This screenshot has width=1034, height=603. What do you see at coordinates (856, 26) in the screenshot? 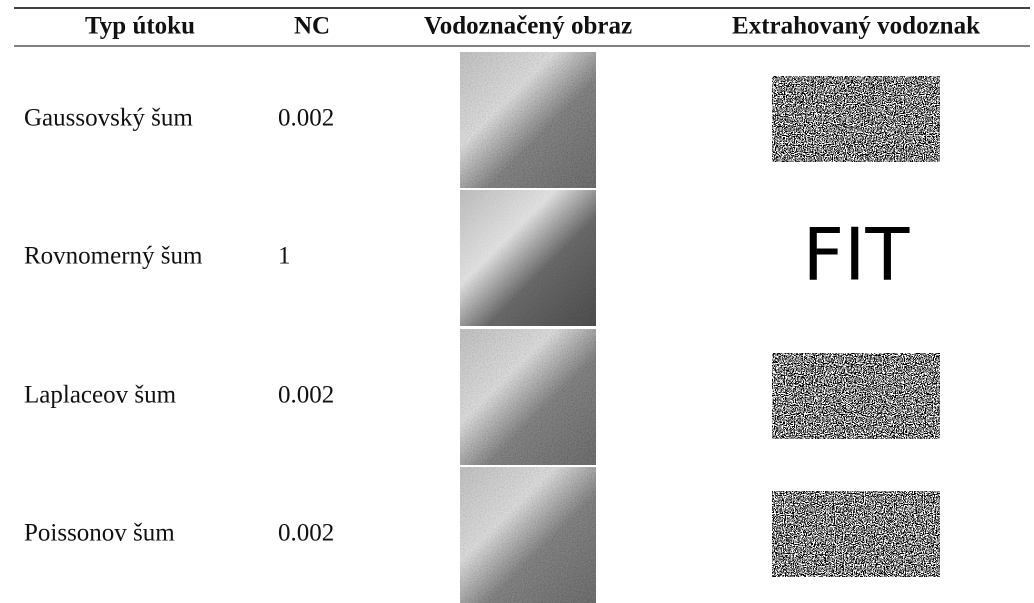
I see `header-cell: Extrahovaný vodoznak` at bounding box center [856, 26].